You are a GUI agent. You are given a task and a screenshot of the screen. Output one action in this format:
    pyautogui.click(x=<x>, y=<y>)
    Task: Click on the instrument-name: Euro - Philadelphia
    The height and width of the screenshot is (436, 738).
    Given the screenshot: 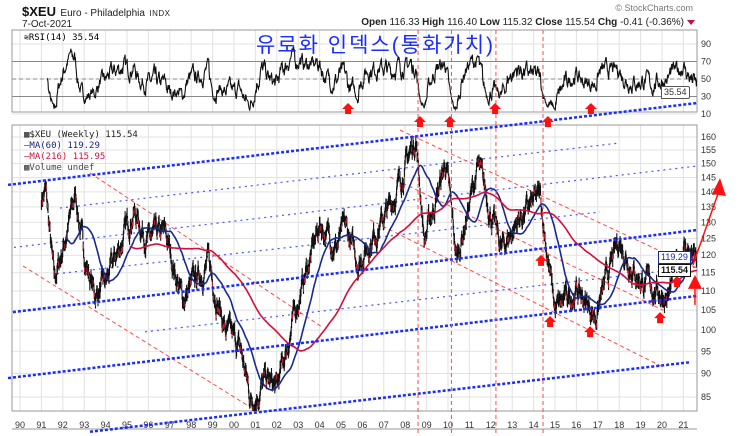 What is the action you would take?
    pyautogui.click(x=102, y=13)
    